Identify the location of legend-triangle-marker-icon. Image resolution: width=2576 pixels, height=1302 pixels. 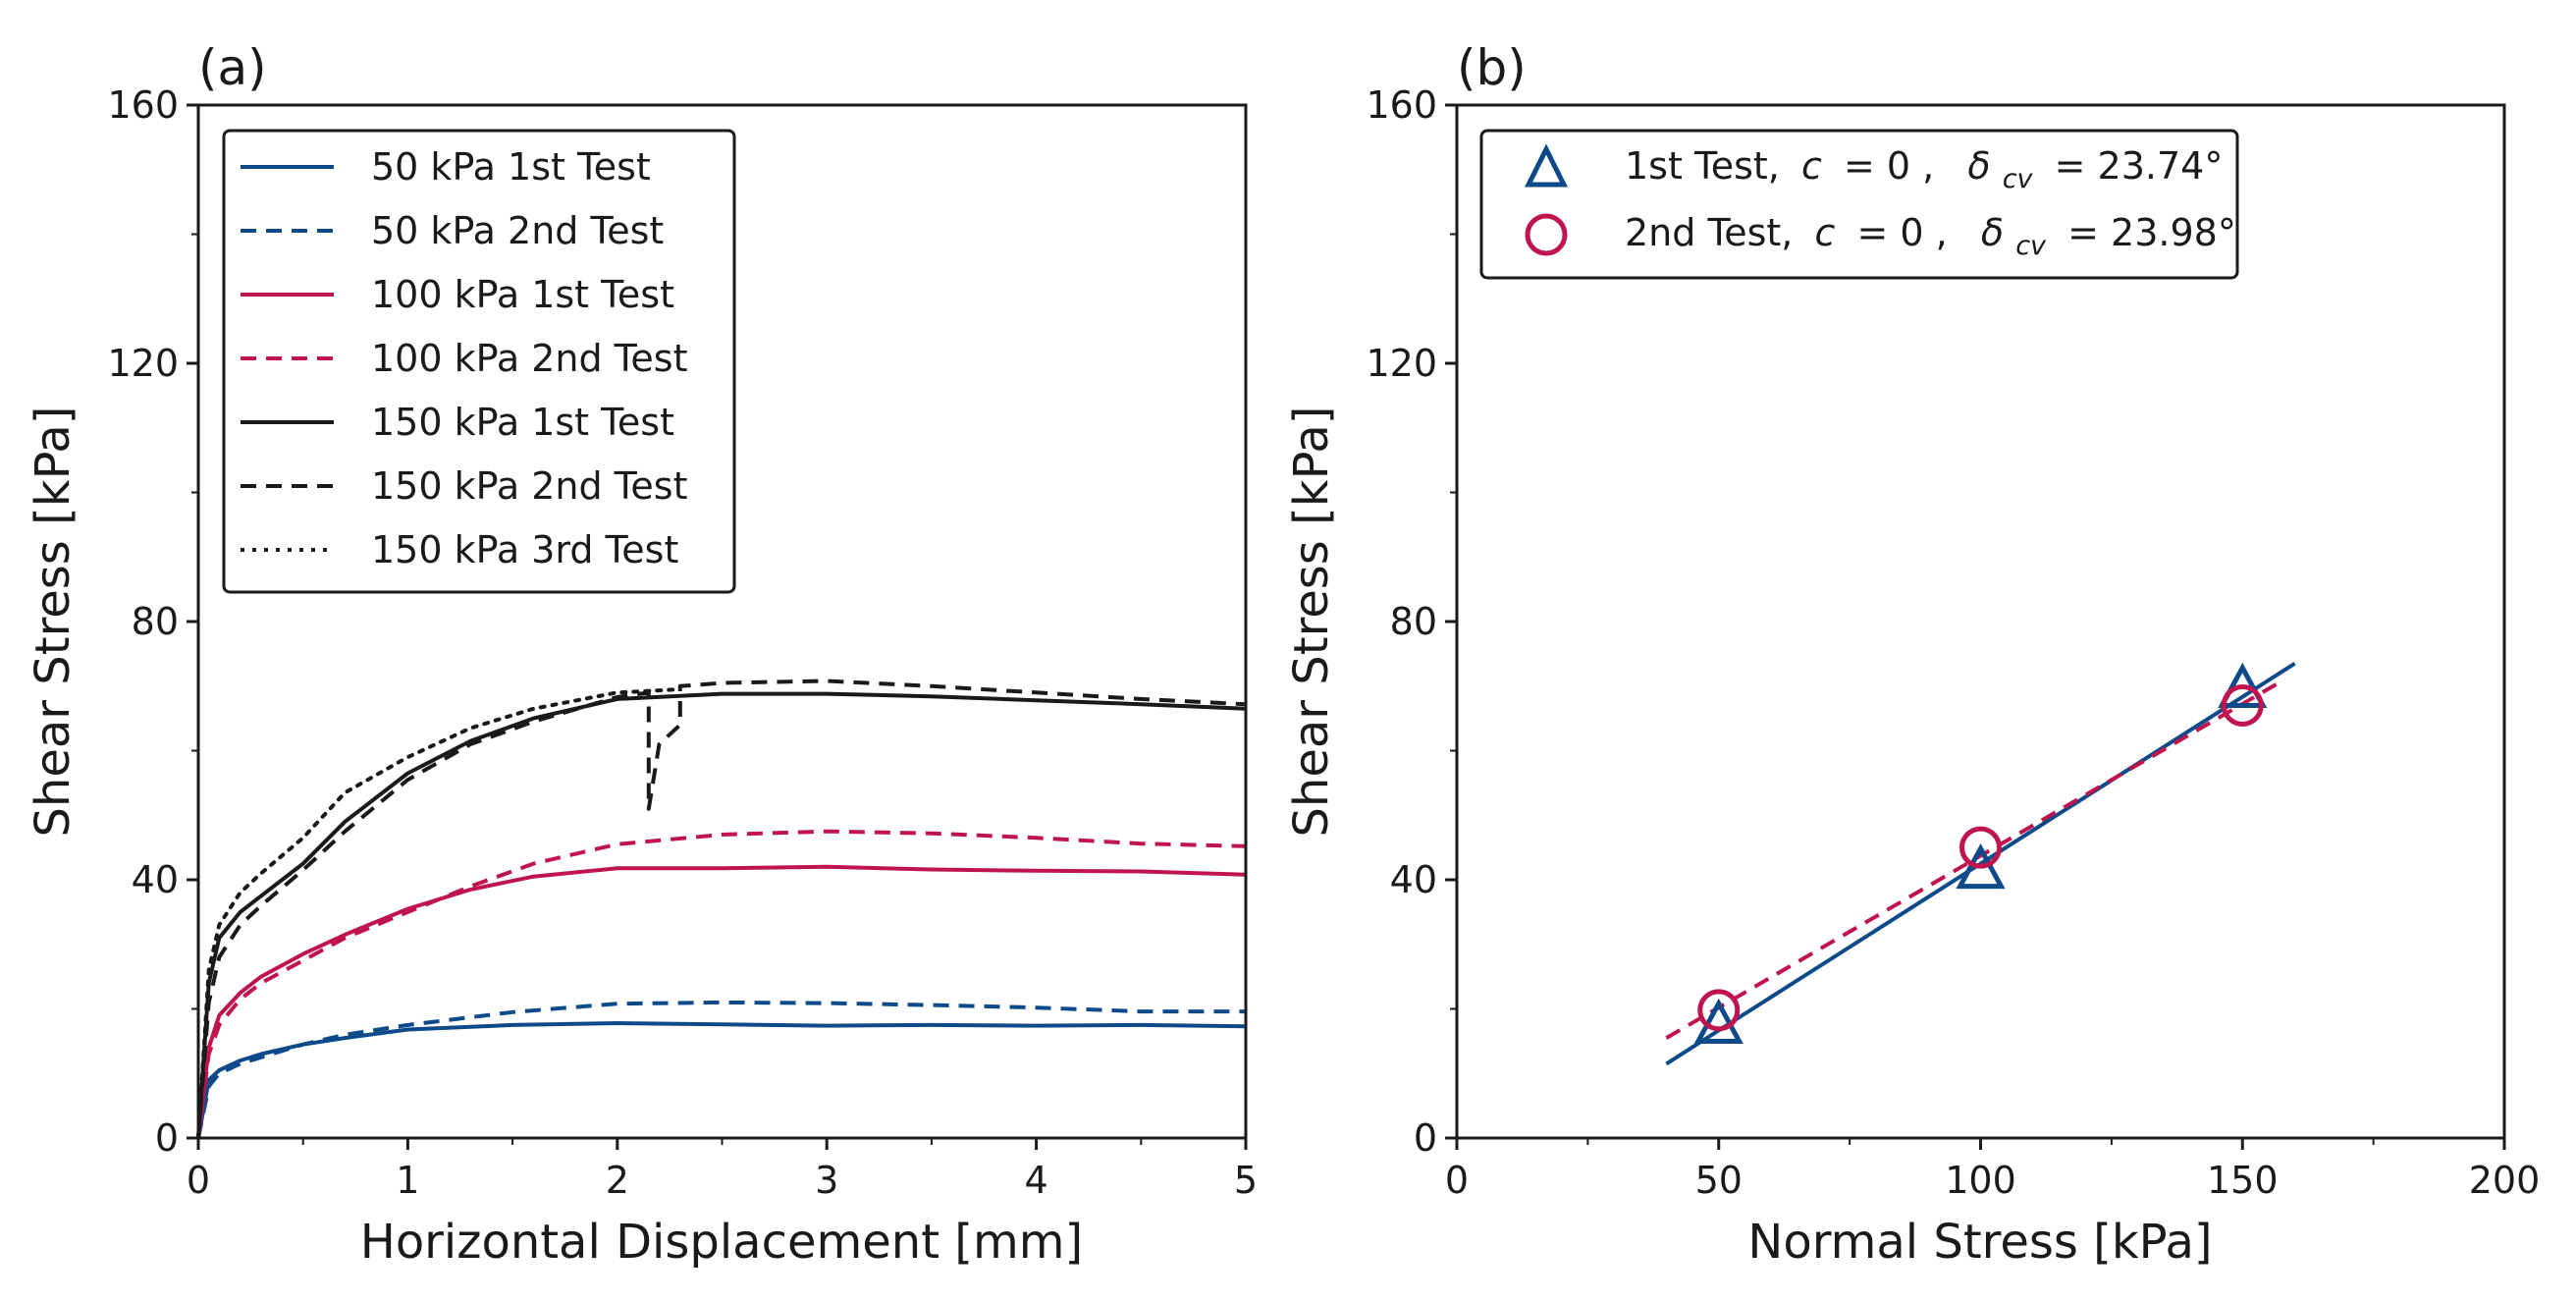
(1546, 165).